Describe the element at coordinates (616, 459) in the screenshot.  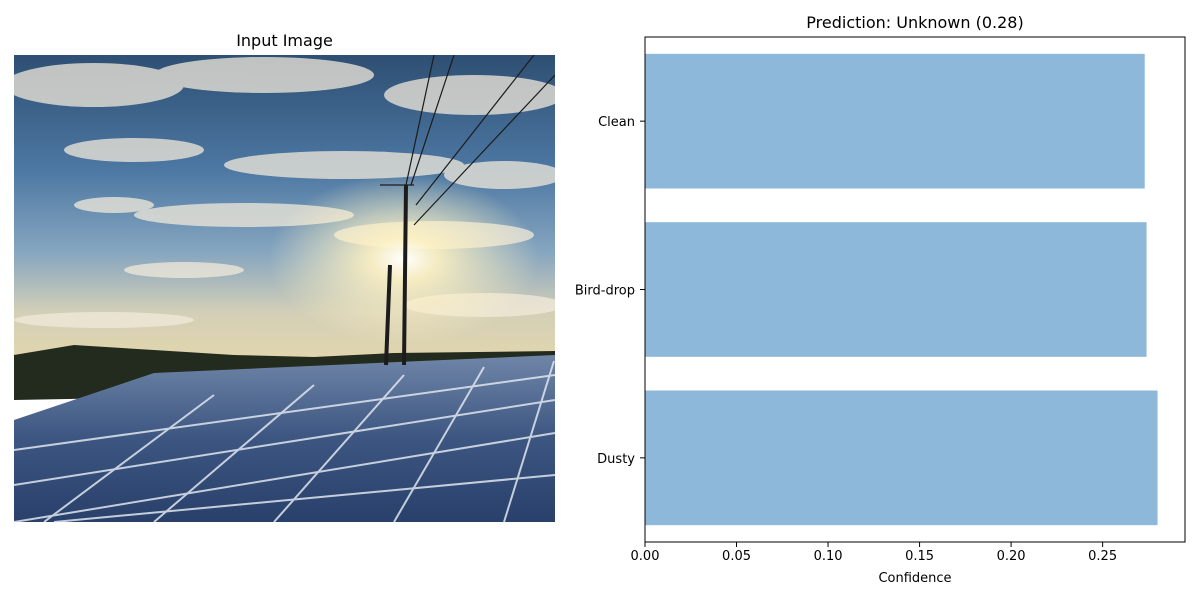
I see `ytick-label-dusty: Dusty` at that location.